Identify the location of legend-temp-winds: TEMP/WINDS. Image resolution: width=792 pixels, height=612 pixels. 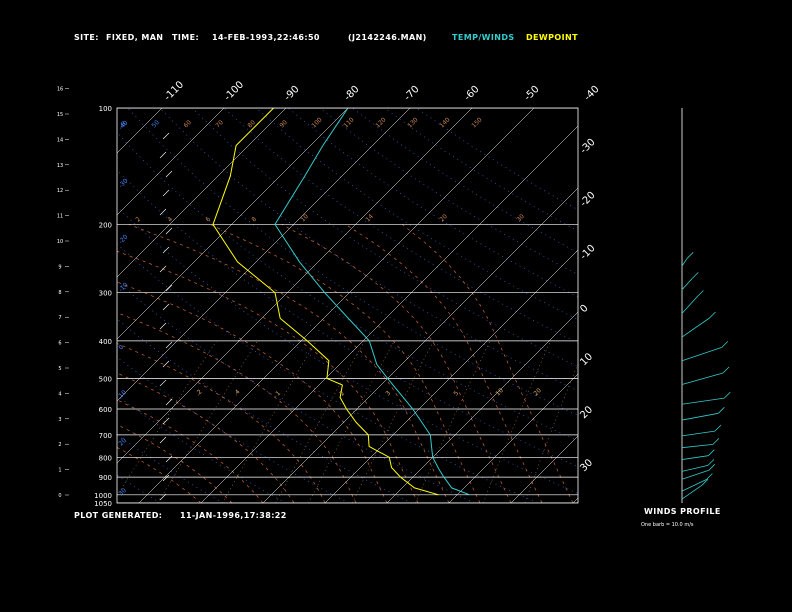
(483, 37).